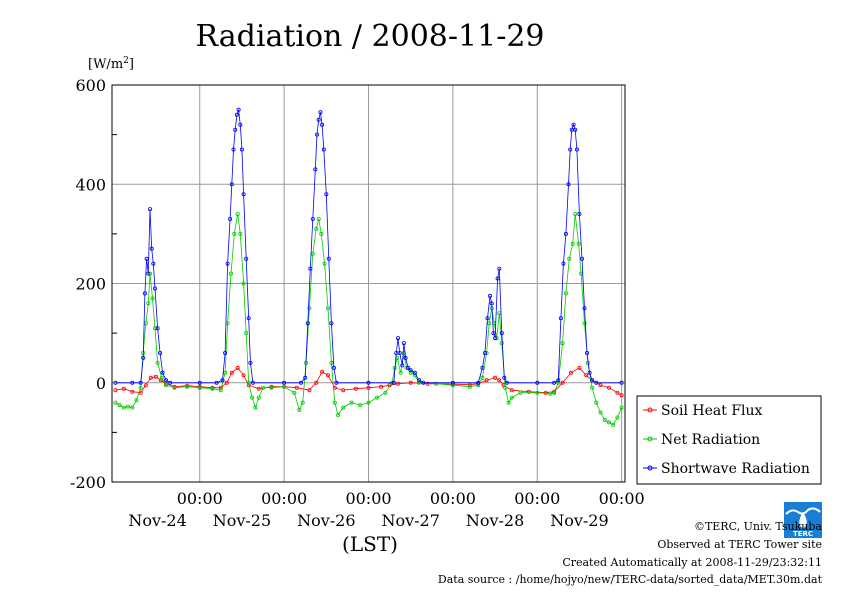 This screenshot has width=842, height=595. What do you see at coordinates (495, 520) in the screenshot?
I see `x-tick-date-label: Nov-28` at bounding box center [495, 520].